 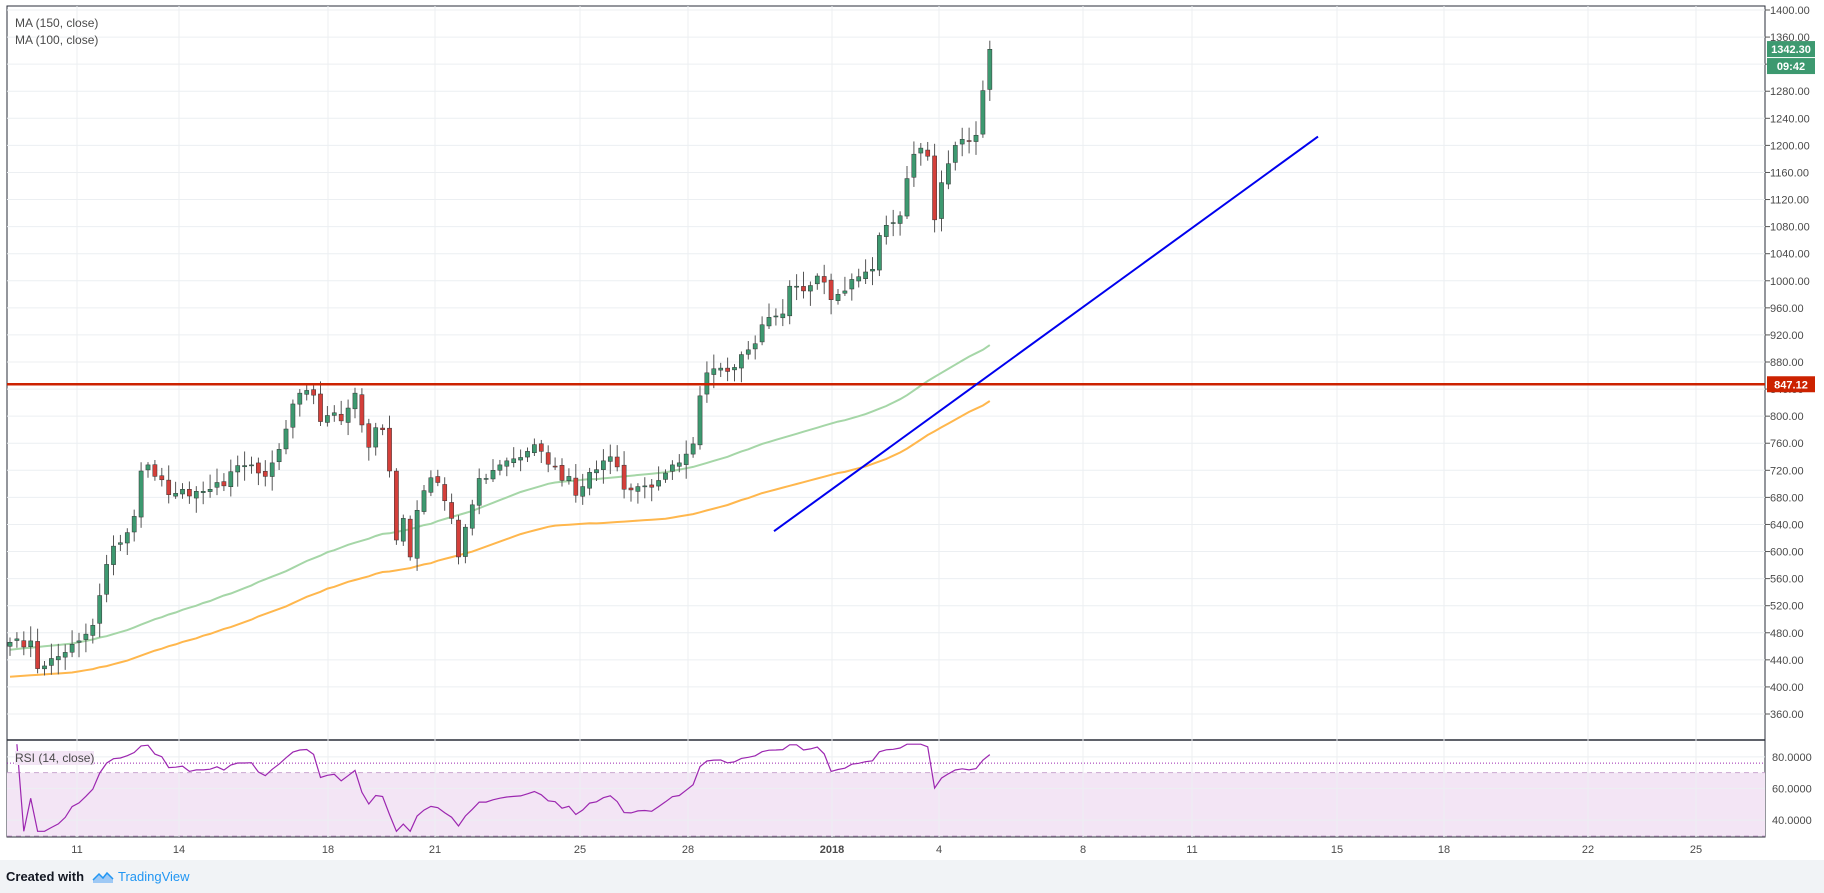 I want to click on time-tick-label: 15, so click(x=1337, y=850).